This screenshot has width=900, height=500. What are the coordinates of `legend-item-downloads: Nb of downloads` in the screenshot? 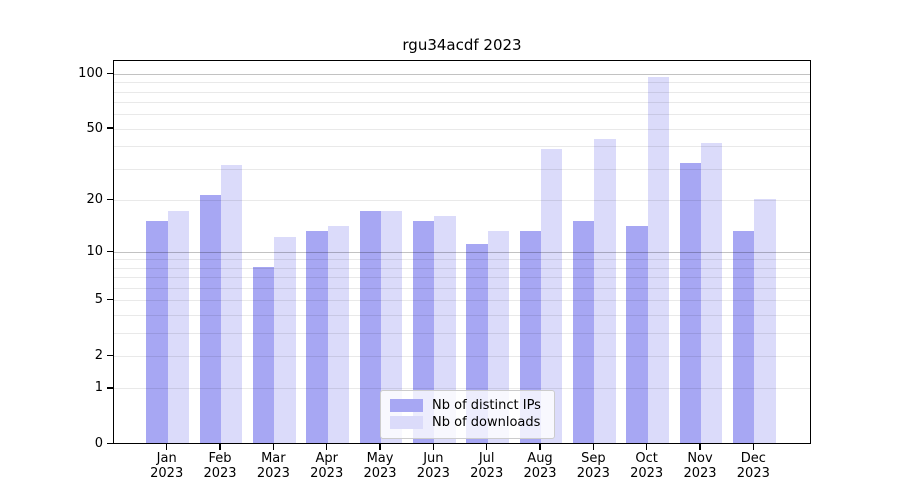 It's located at (467, 422).